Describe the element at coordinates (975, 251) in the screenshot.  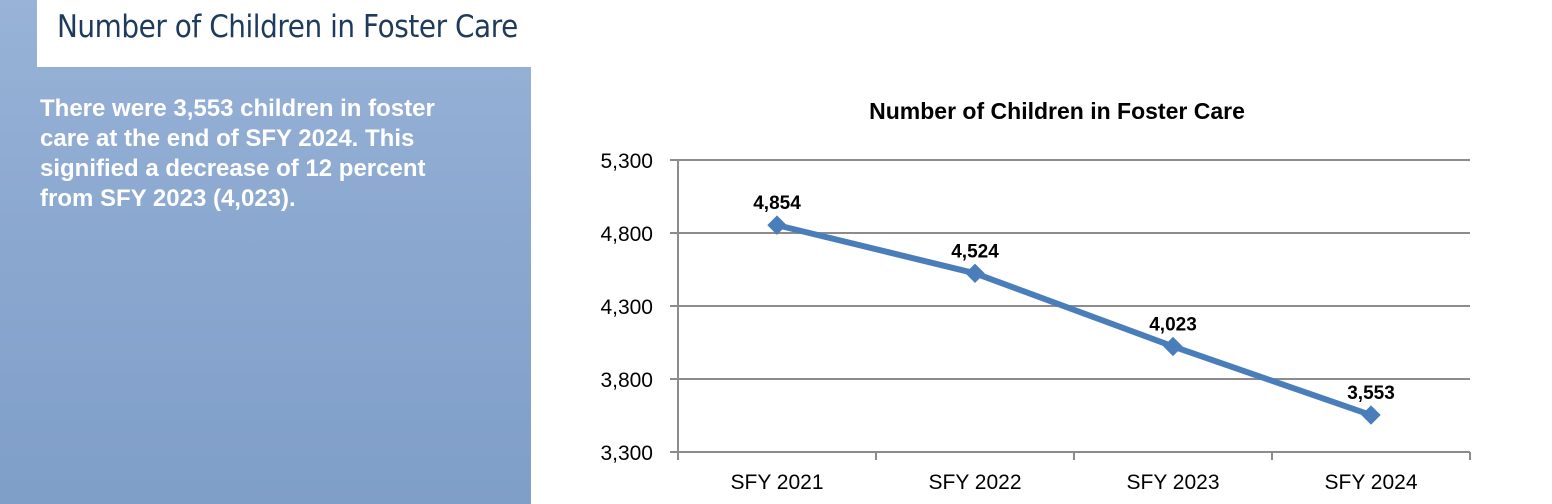
I see `data-label: 4,524` at that location.